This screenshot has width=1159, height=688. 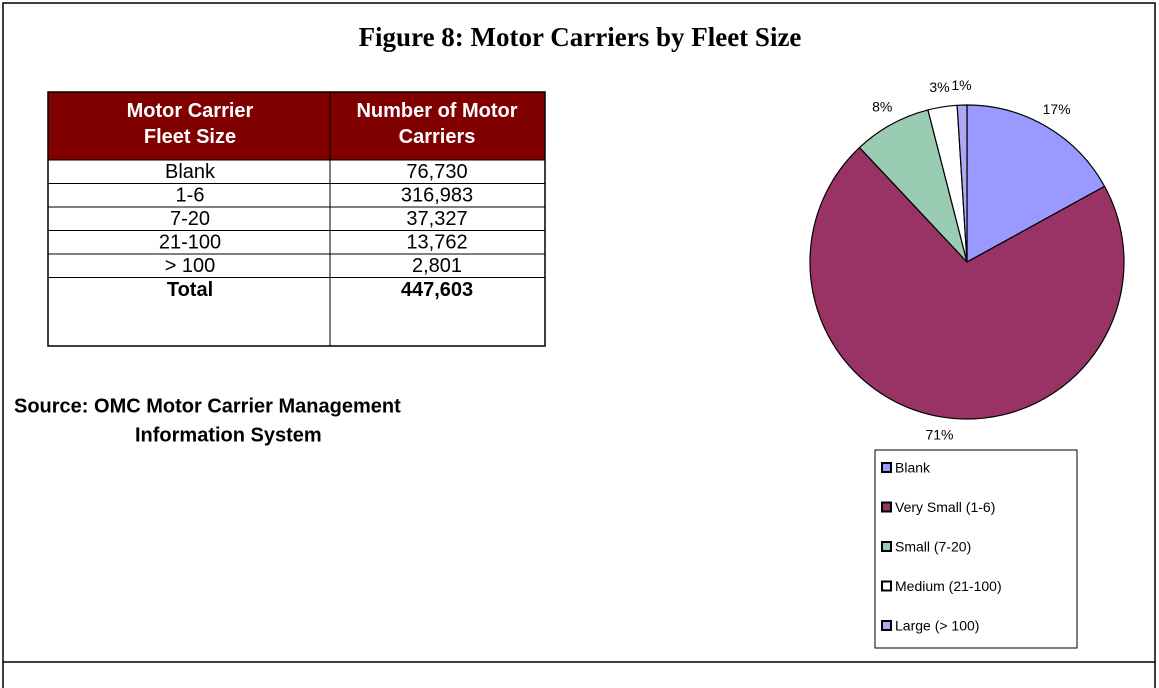 I want to click on source-text: Source: OMC Motor Carrier Management, so click(x=207, y=406).